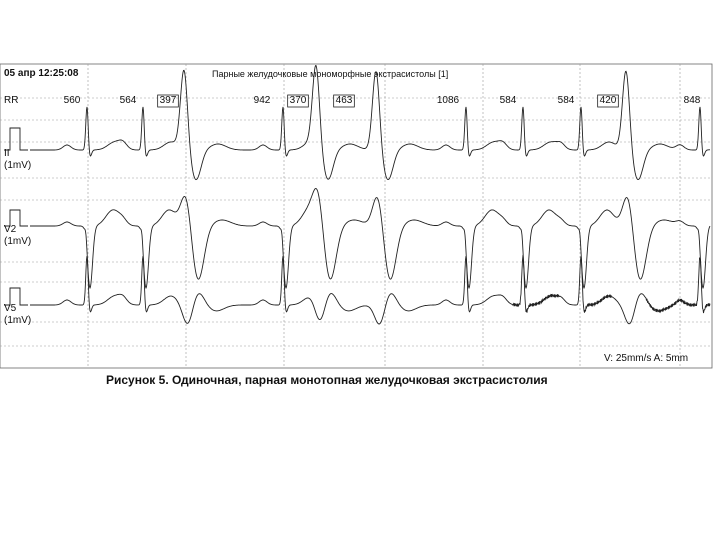  I want to click on rr-value: 370, so click(298, 100).